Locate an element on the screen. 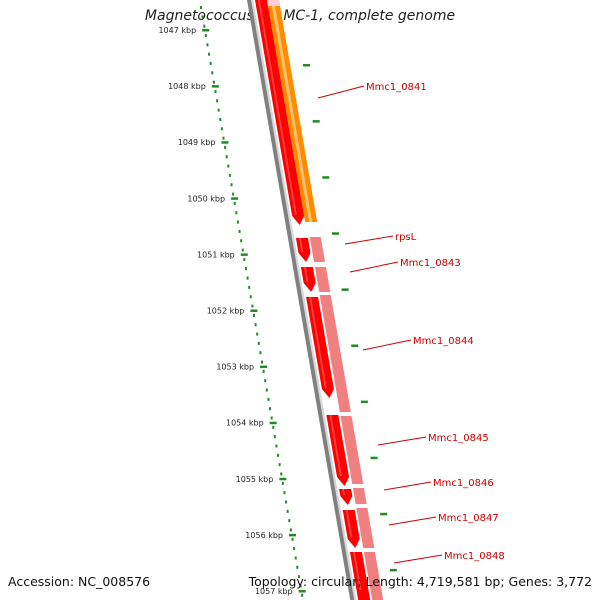 The width and height of the screenshot is (600, 600). ruler-tick-label: 1052 kbp is located at coordinates (226, 311).